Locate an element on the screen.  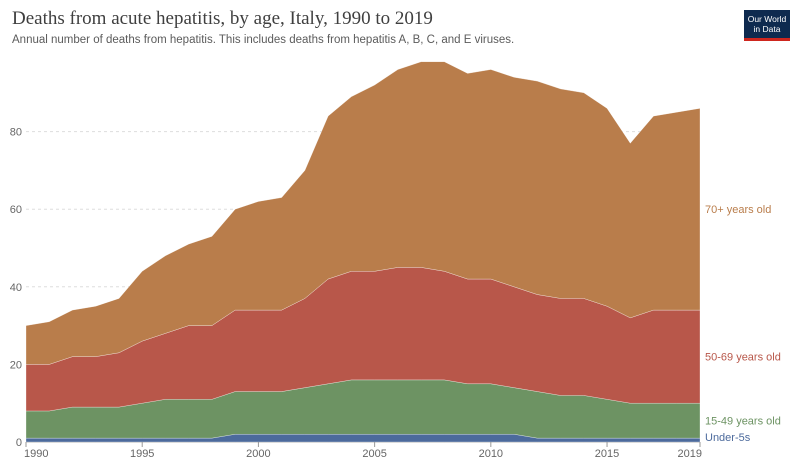
x-tick-label: 1990 is located at coordinates (36, 454).